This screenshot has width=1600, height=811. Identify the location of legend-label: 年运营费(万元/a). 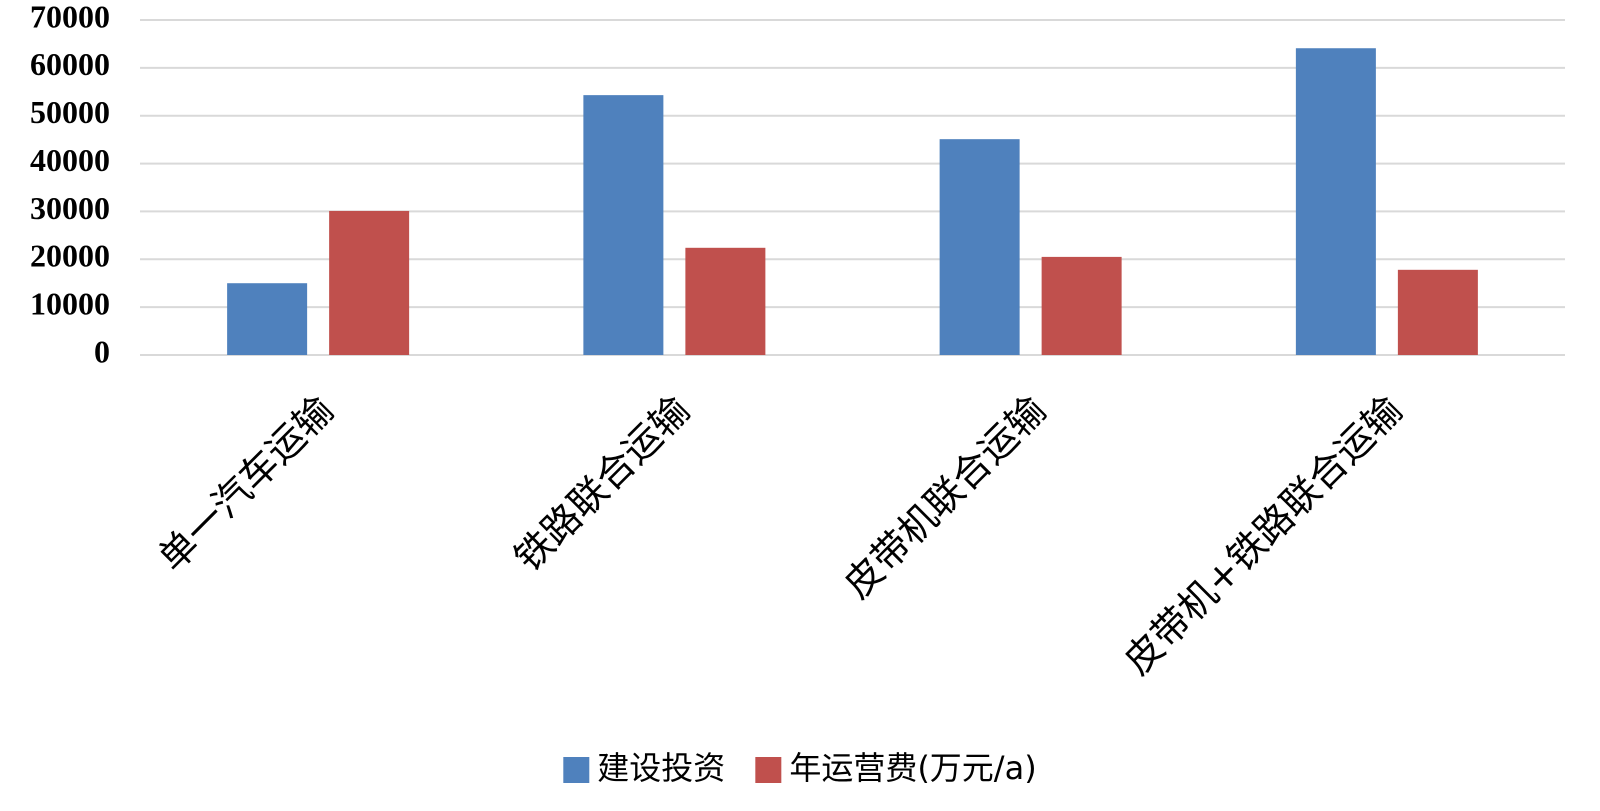
(912, 768).